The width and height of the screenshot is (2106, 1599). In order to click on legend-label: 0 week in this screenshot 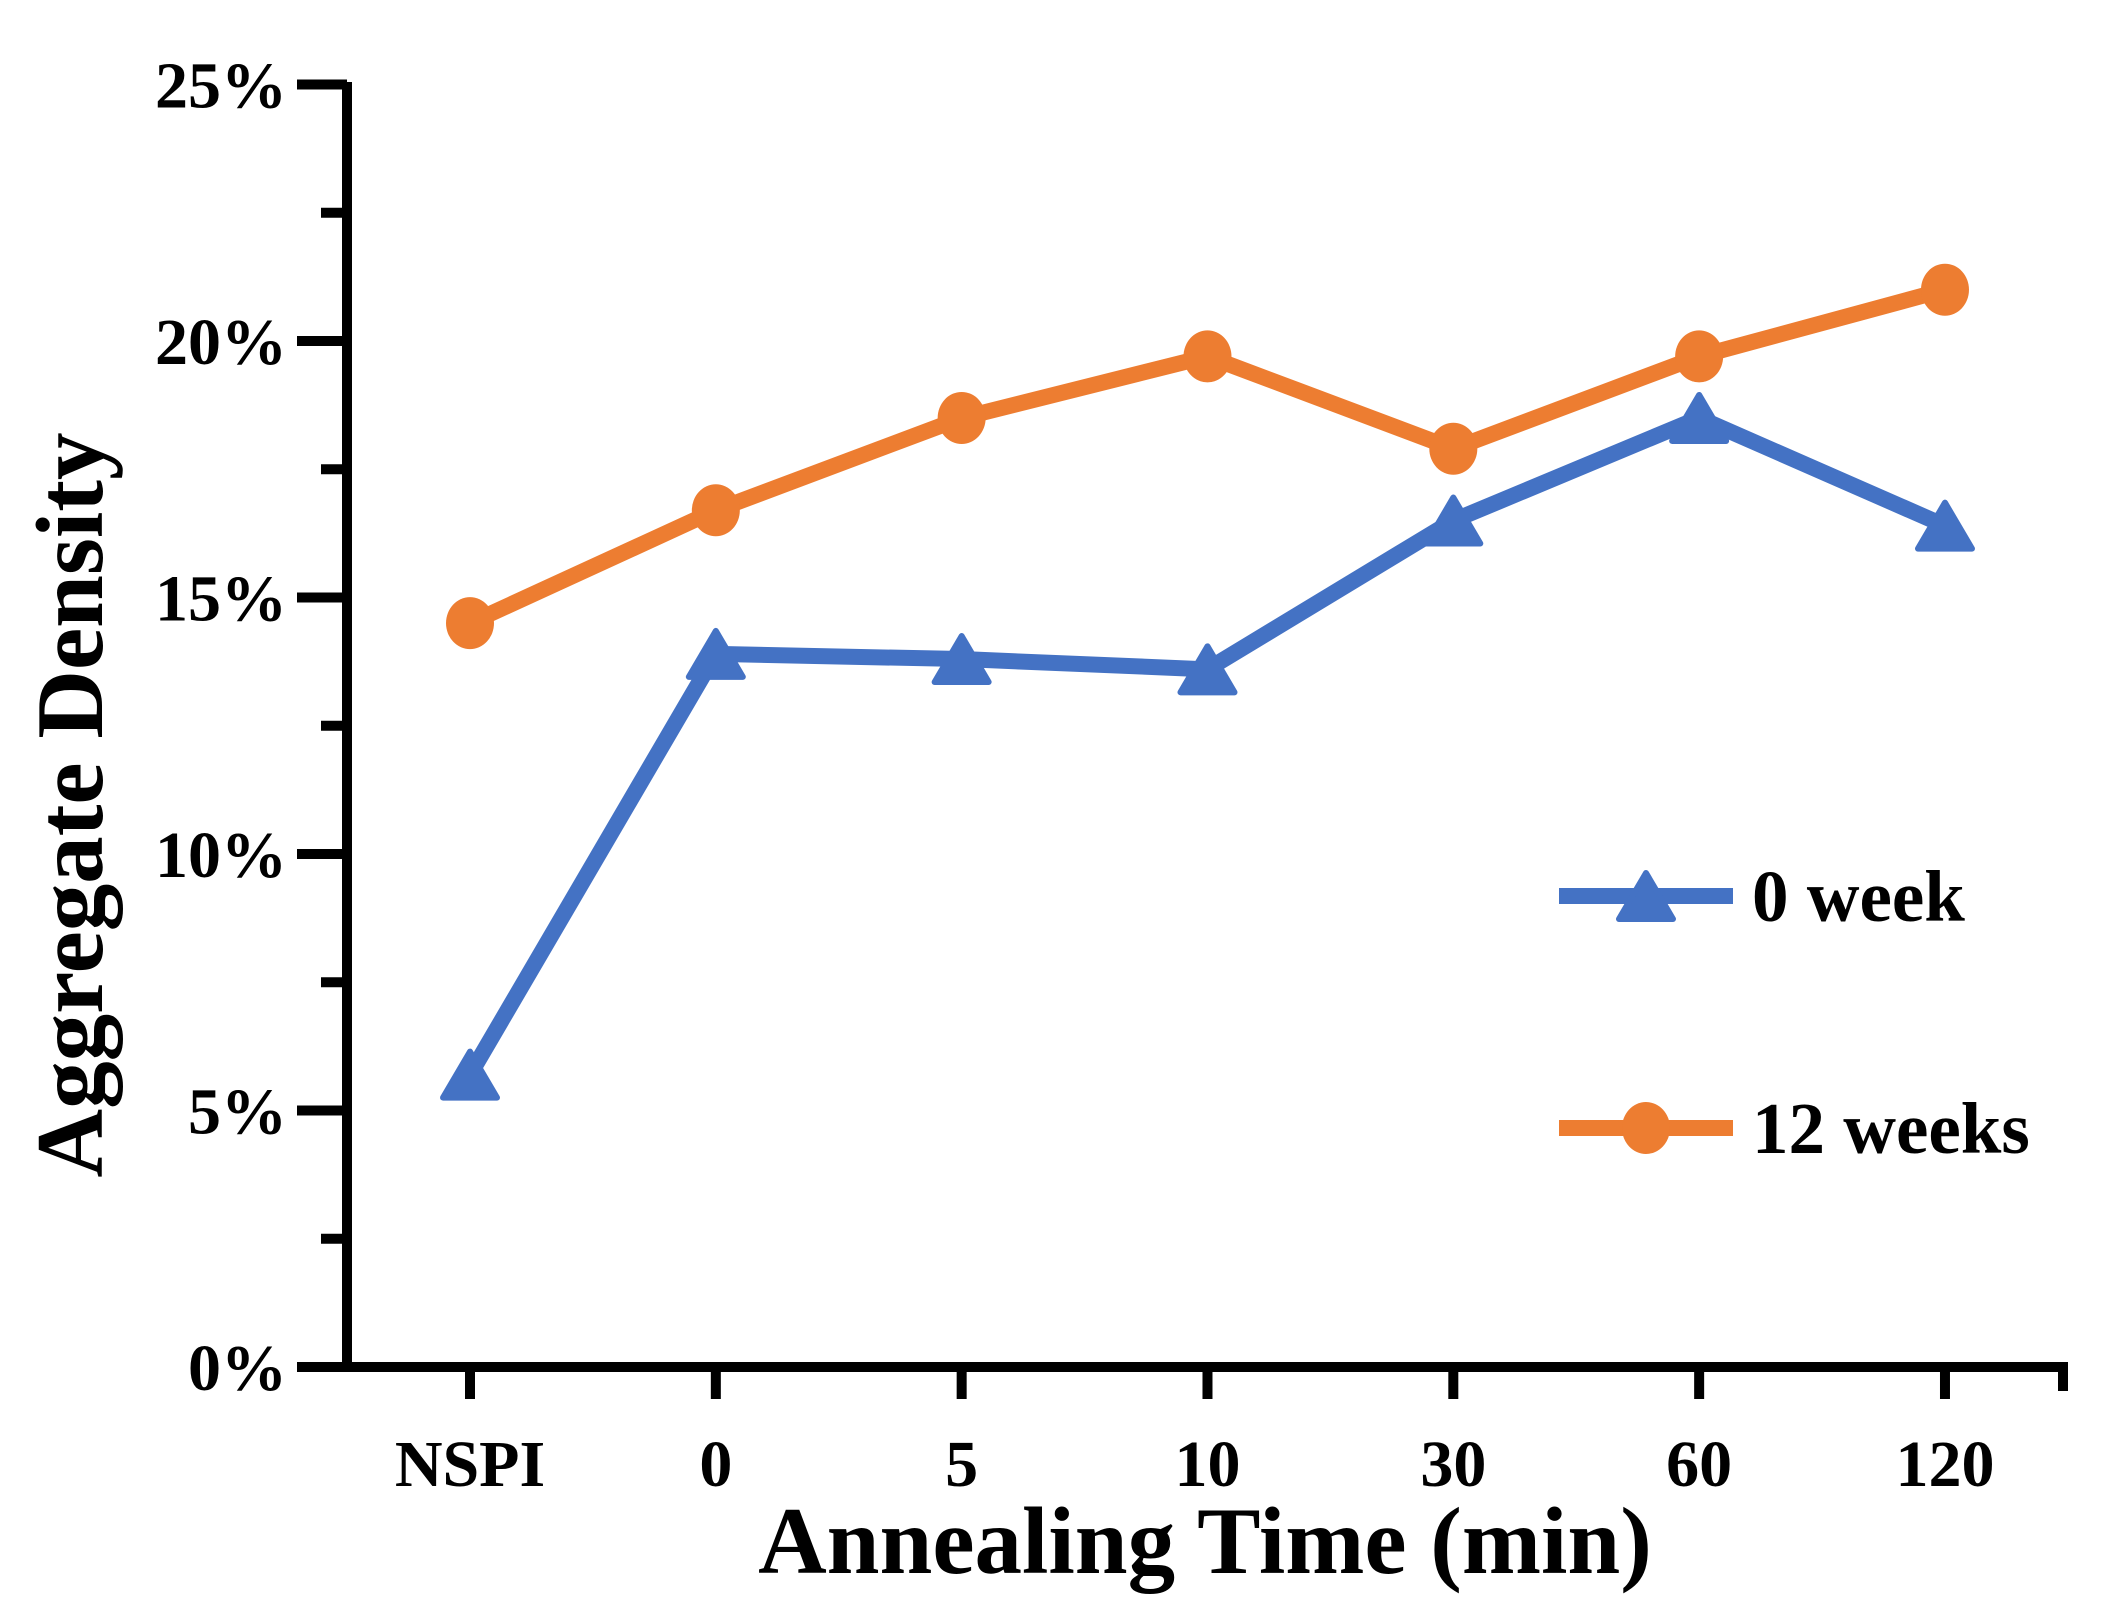, I will do `click(1858, 896)`.